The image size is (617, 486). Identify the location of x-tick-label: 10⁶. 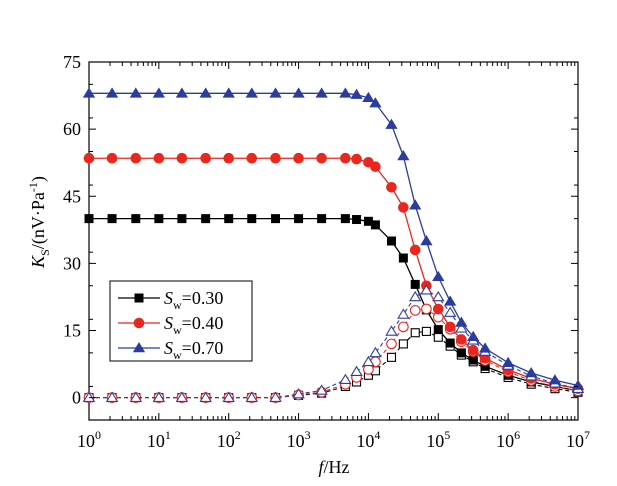
(508, 439).